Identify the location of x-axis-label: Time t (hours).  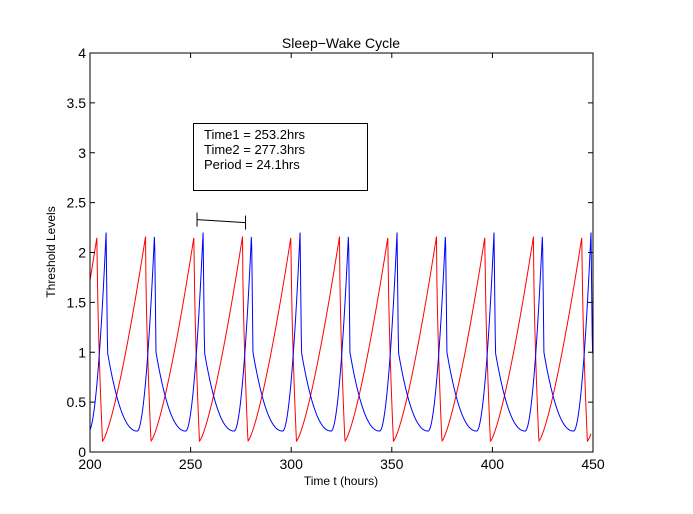
(341, 481).